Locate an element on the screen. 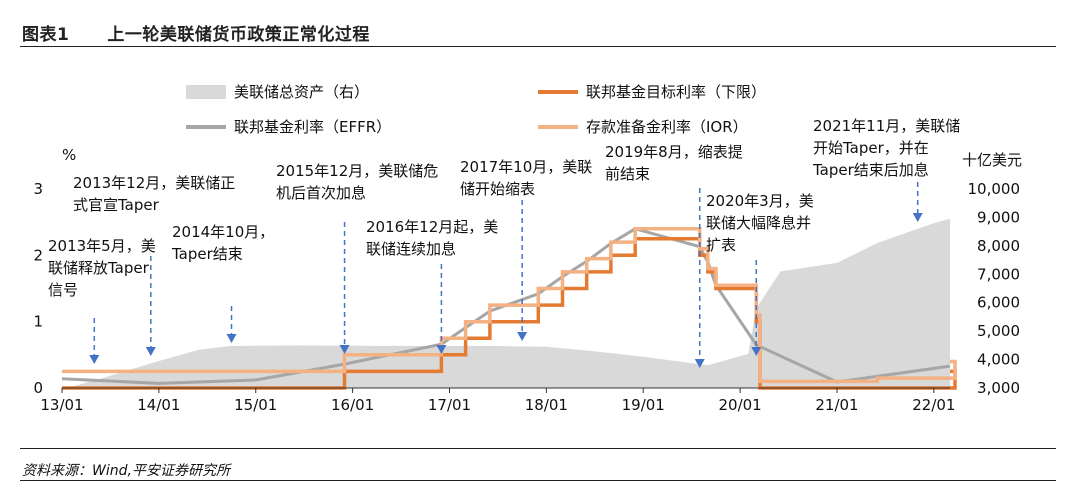 This screenshot has height=494, width=1080. right-tick-label: 9,000 is located at coordinates (998, 217).